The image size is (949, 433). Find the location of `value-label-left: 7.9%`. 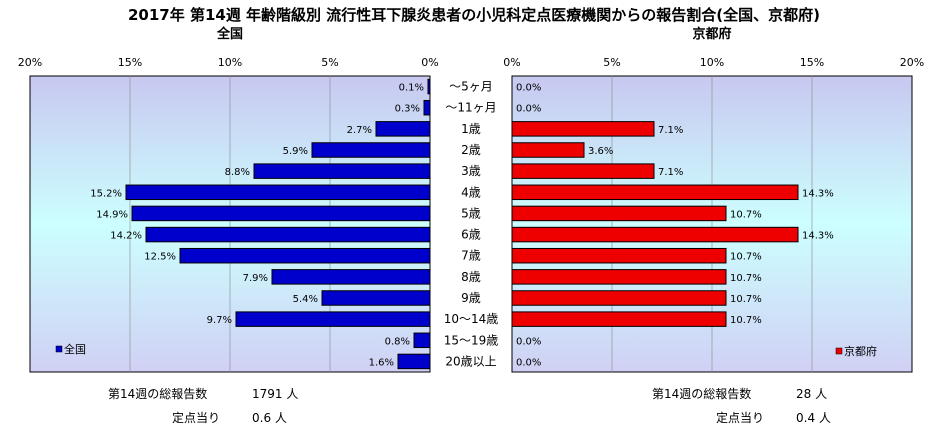

value-label-left: 7.9% is located at coordinates (255, 278).